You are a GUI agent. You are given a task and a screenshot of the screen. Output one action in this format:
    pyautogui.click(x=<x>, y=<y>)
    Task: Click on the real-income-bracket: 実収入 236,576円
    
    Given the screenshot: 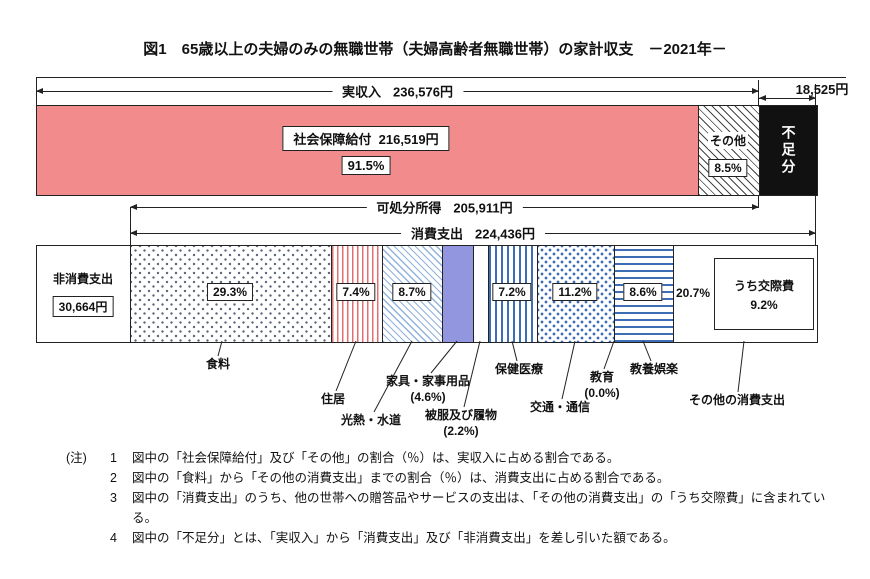 What is the action you would take?
    pyautogui.click(x=397, y=91)
    